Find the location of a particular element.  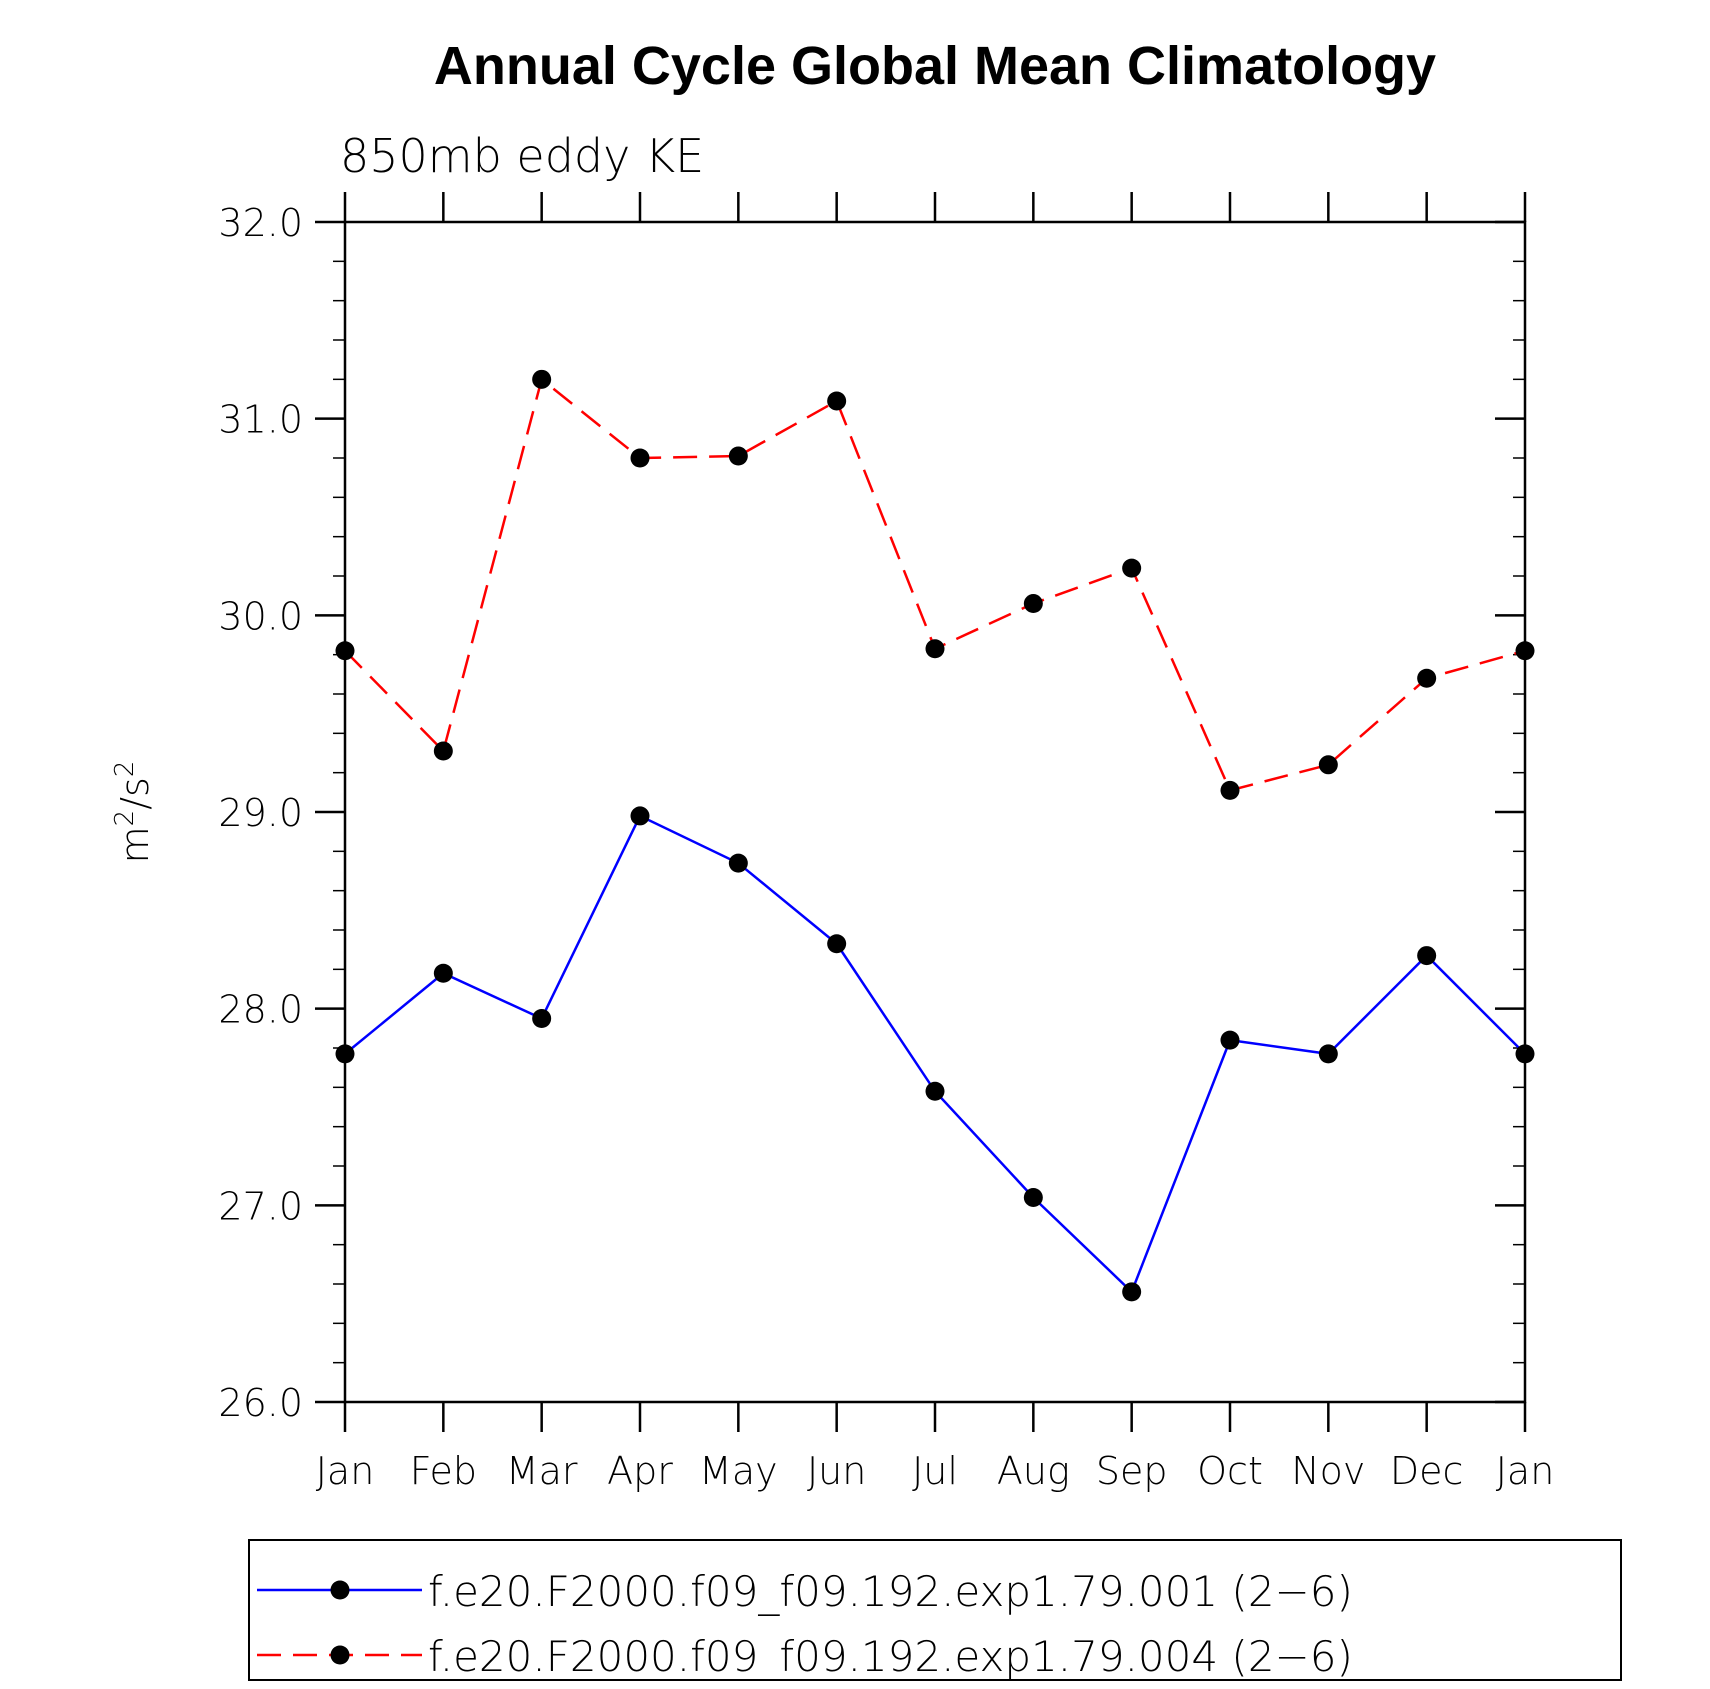

x-tick-labels: Jan Feb Mar Apr May Jun Jul Aug Sep Oct Nov Dec Jan is located at coordinates (935, 1471).